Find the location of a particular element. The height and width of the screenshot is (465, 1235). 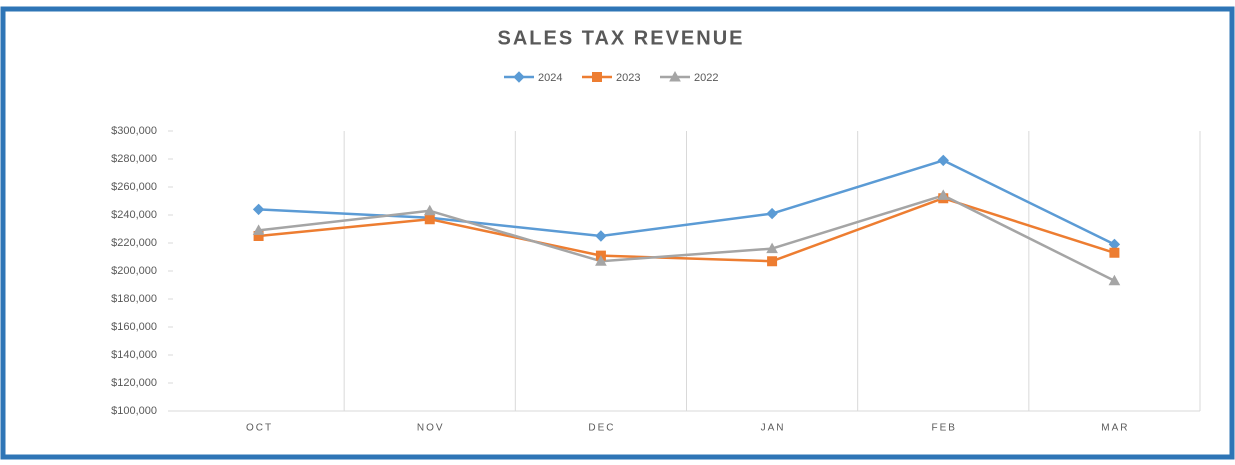

chart-title: SALES TAX REVENUE is located at coordinates (621, 38).